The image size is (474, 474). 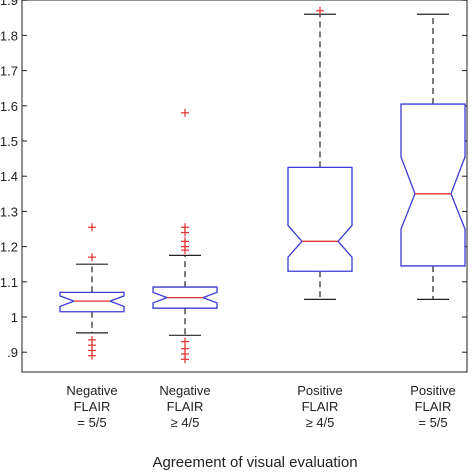 What do you see at coordinates (433, 406) in the screenshot?
I see `x-category-label: Positive FLAIR = 5/5` at bounding box center [433, 406].